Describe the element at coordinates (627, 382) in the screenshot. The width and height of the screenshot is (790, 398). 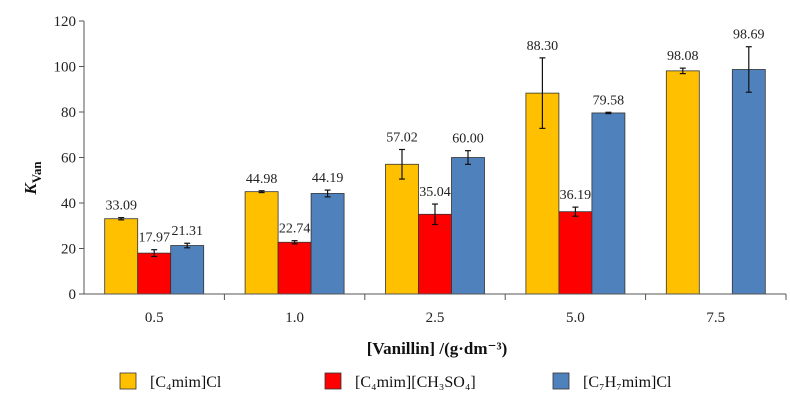
I see `legend-label: [C₇H₇mim]Cl` at that location.